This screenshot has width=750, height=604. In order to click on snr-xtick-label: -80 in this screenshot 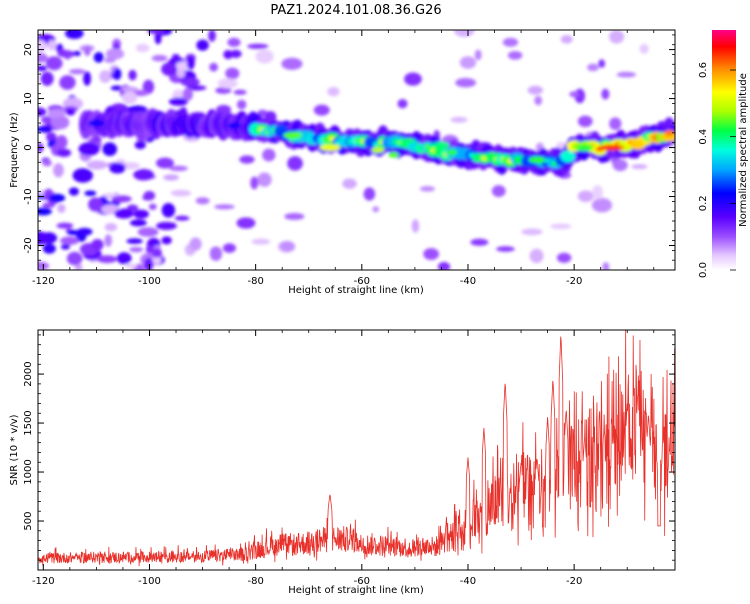, I will do `click(255, 581)`.